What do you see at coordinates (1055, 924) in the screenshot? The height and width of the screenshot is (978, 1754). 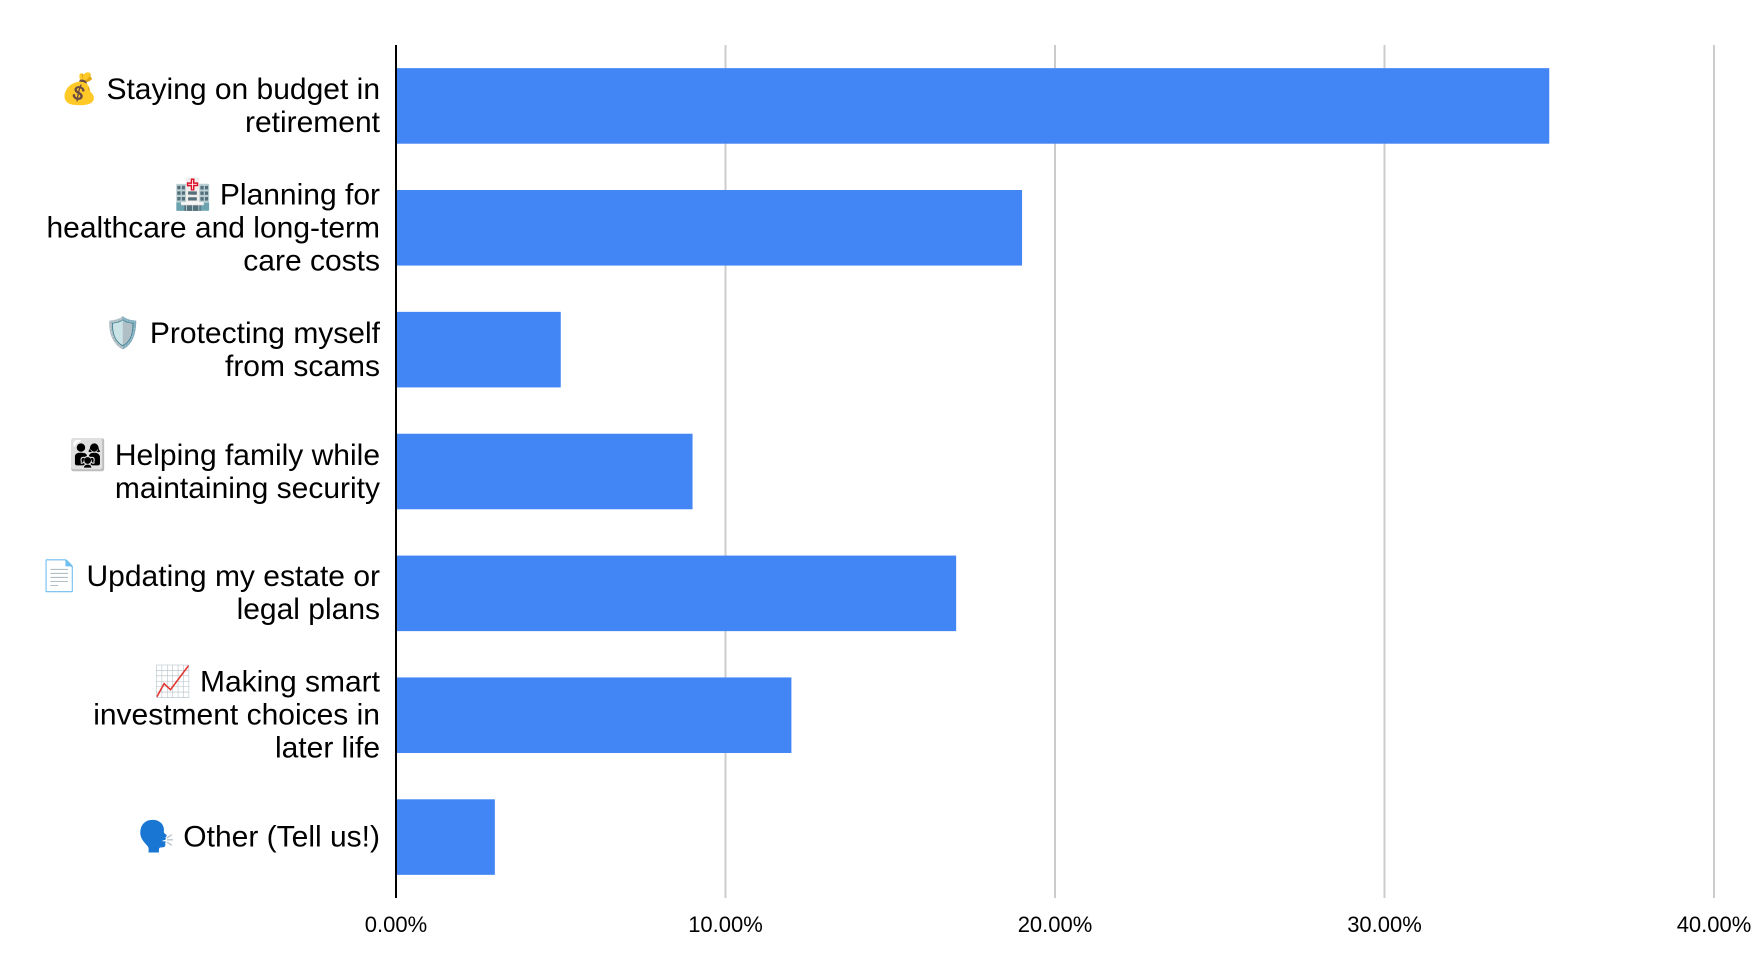 I see `x-tick-label: 20.00%` at bounding box center [1055, 924].